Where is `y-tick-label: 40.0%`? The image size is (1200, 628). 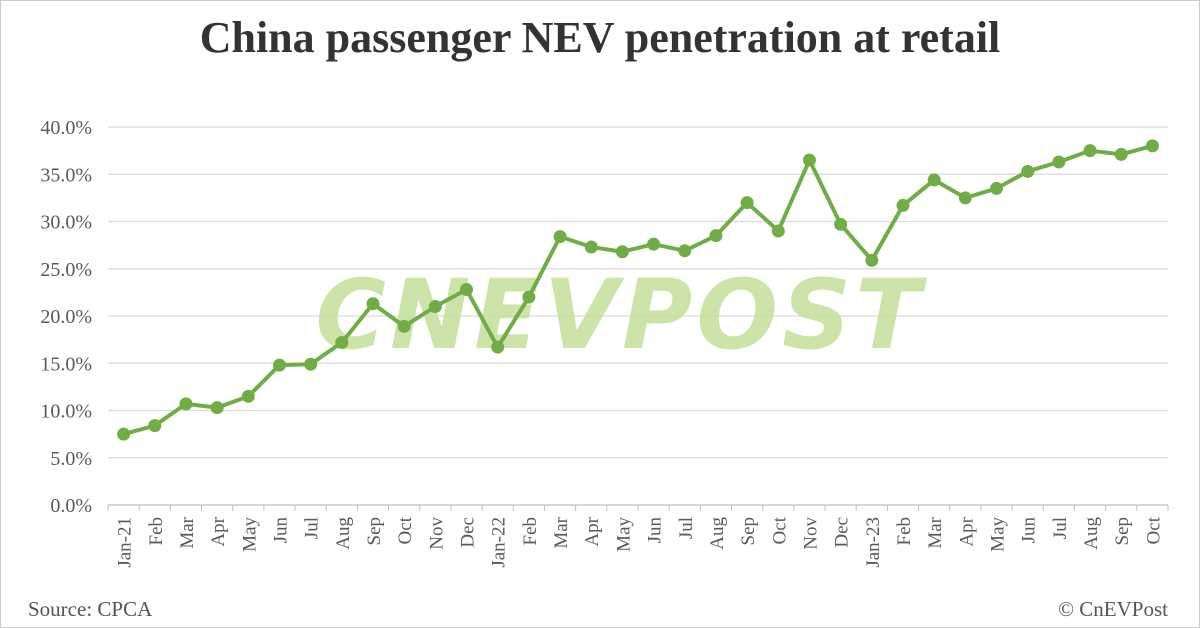 y-tick-label: 40.0% is located at coordinates (66, 128).